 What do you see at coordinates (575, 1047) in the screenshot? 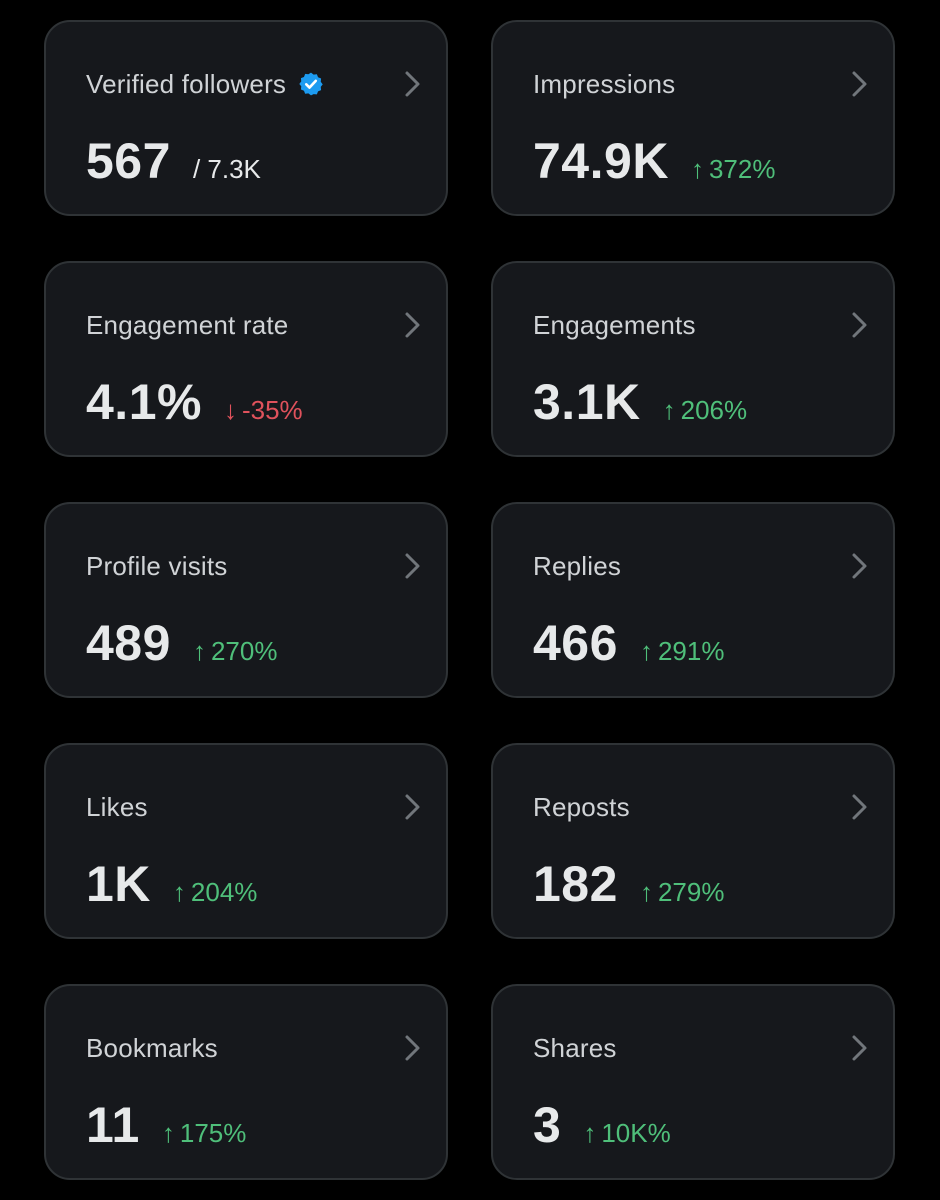
I see `card-label: Shares` at bounding box center [575, 1047].